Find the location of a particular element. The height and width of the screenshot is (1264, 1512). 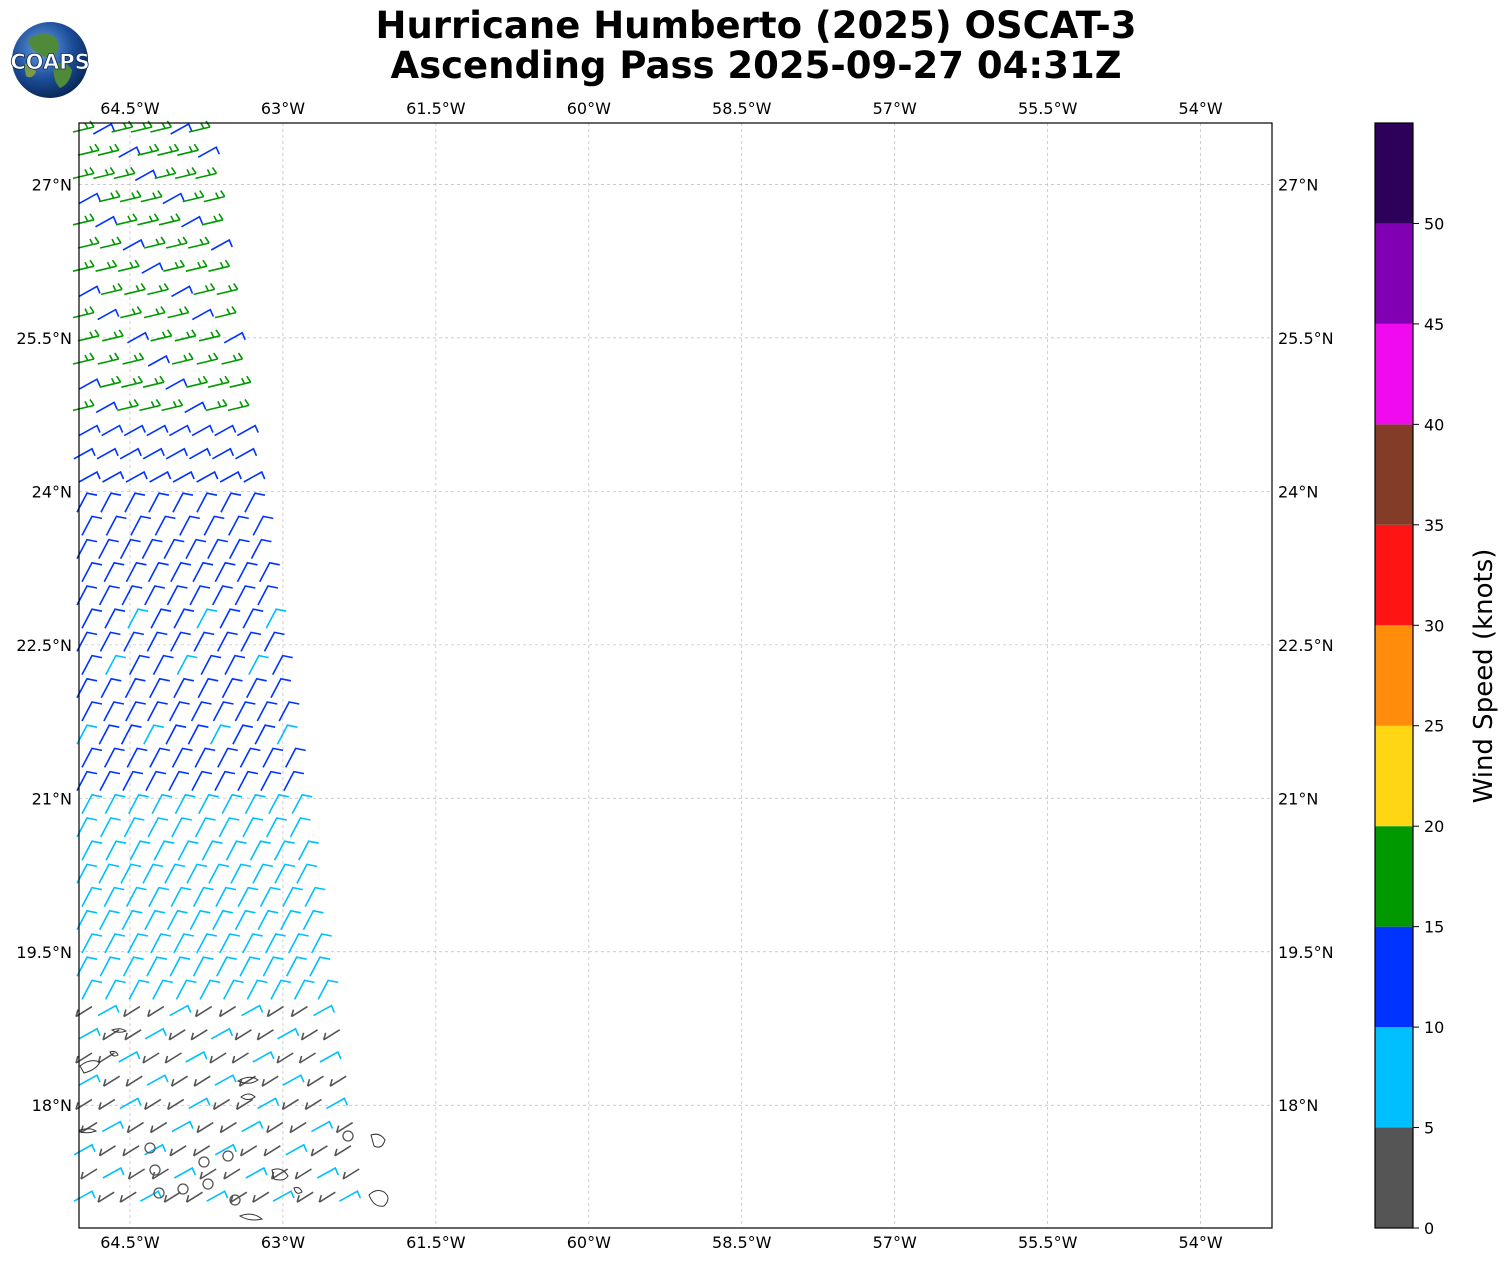

lat-tick-label-left: 19.5°N is located at coordinates (44, 952).